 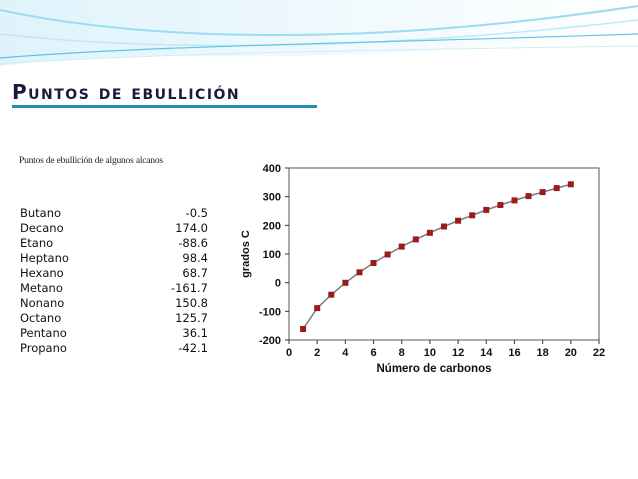 I want to click on boiling-point-value: 68.7, so click(x=195, y=273).